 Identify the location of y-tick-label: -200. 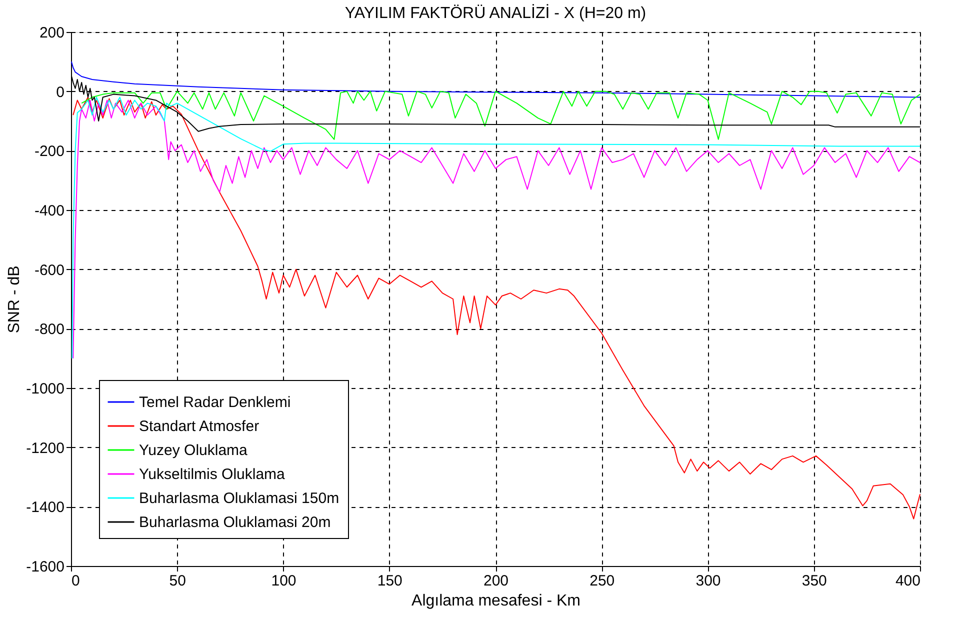
(49, 151).